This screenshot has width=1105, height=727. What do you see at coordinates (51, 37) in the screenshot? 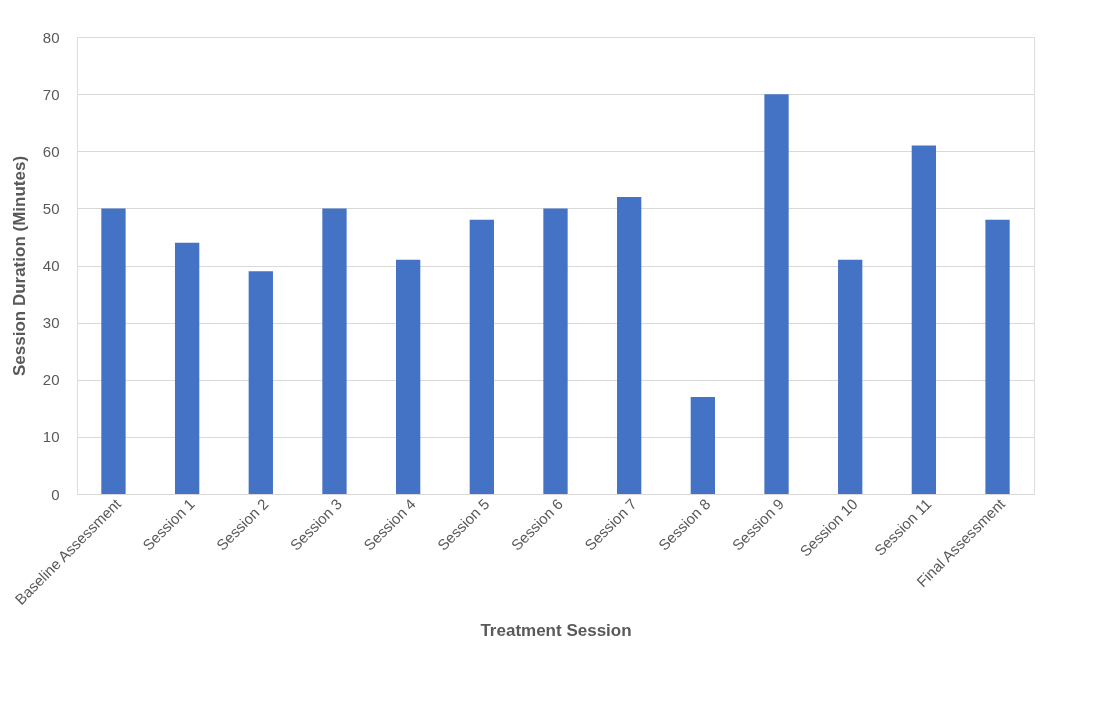
I see `y-tick-label: 80` at bounding box center [51, 37].